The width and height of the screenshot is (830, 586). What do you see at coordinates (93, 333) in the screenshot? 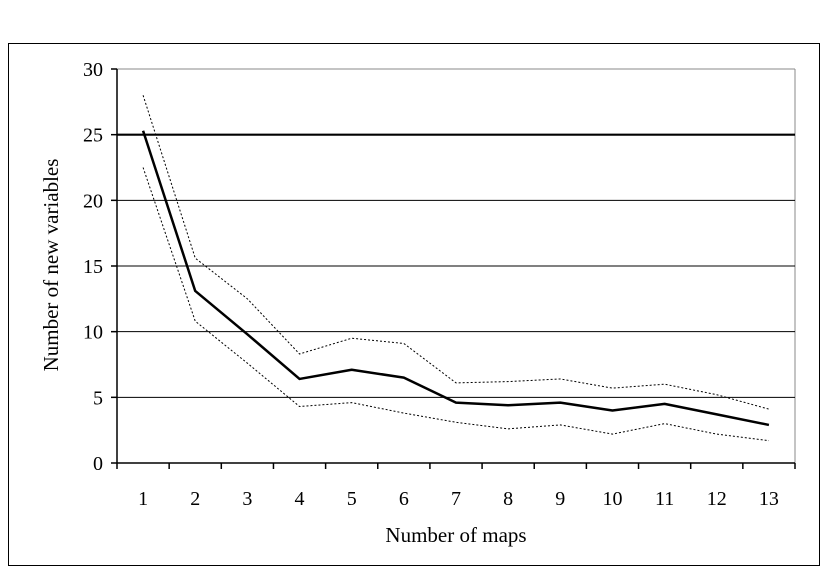
I see `y-tick-label-10: 10` at bounding box center [93, 333].